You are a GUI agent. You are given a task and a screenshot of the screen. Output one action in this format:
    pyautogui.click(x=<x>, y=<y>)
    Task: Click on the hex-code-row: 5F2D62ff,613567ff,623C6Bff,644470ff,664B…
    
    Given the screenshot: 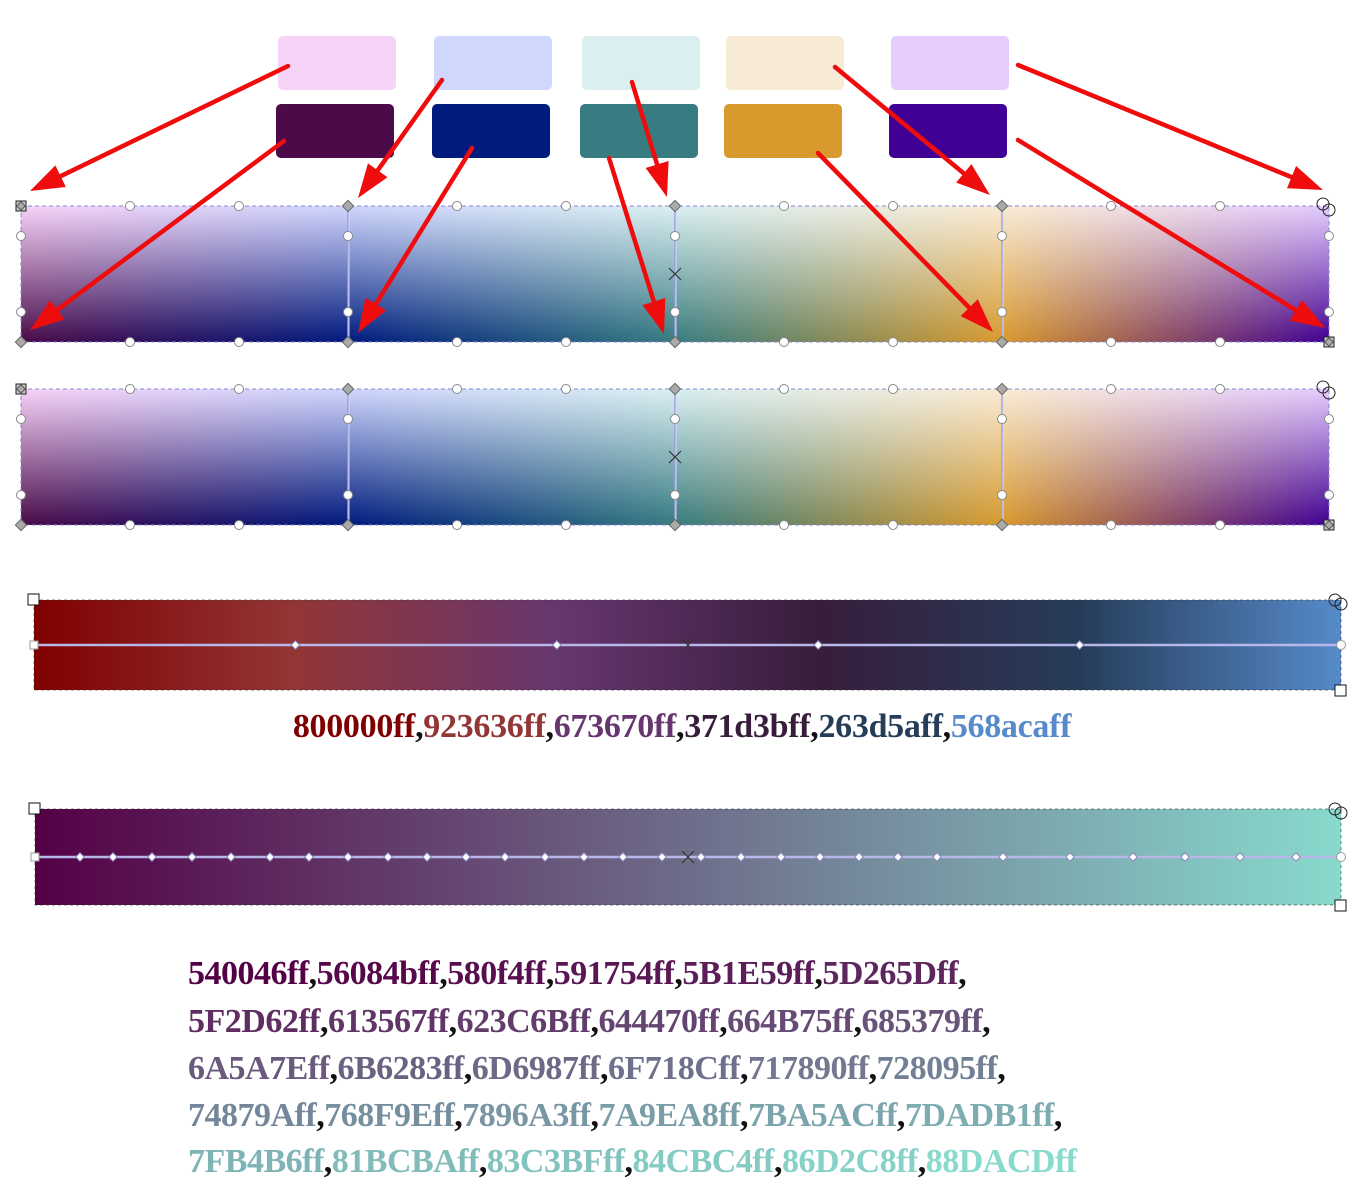 What is the action you would take?
    pyautogui.click(x=589, y=1022)
    